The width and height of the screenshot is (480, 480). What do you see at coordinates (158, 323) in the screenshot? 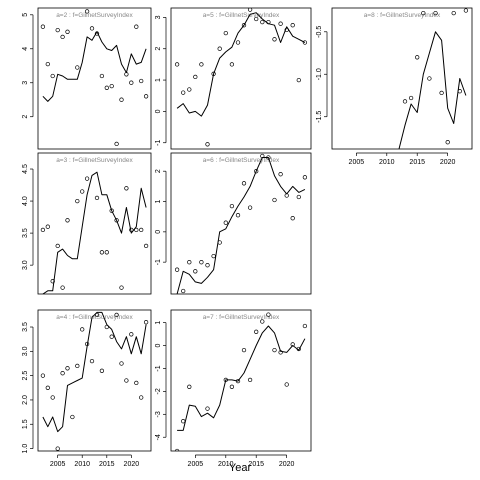
I see `y-tick-label: 1` at bounding box center [158, 323].